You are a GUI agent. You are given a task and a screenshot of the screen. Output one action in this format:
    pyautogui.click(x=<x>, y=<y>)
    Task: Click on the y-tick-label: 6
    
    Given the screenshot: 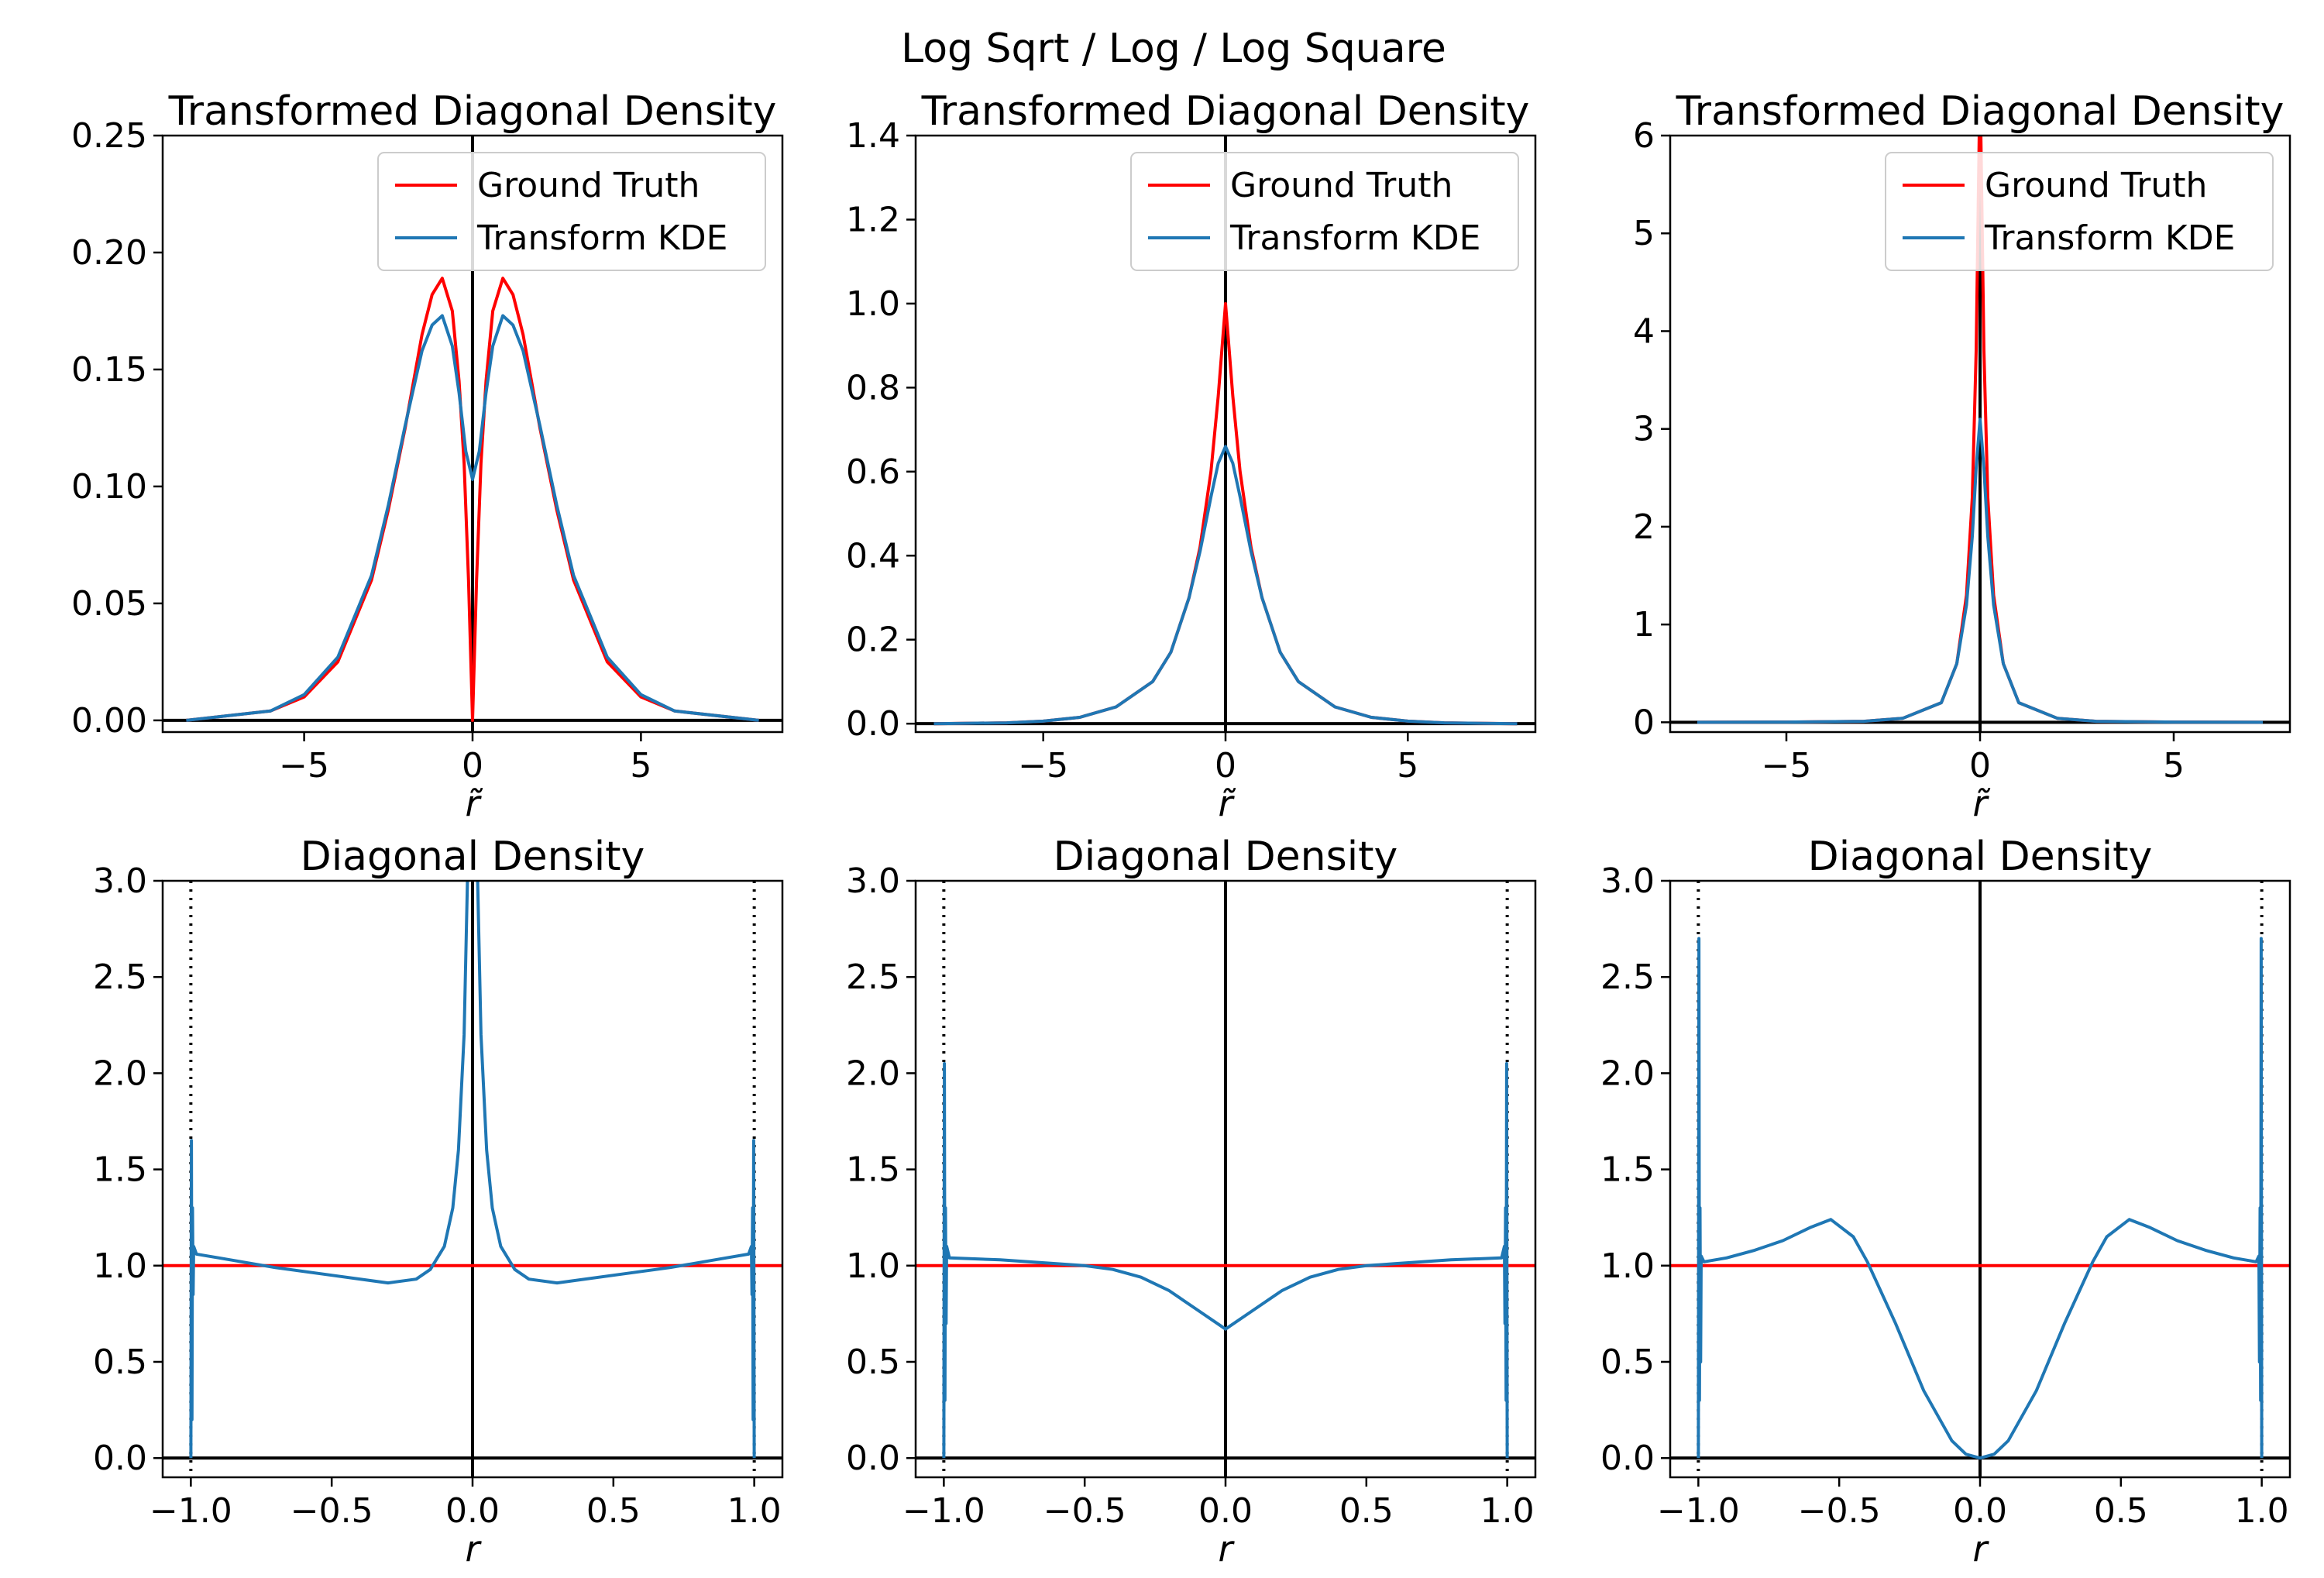 What is the action you would take?
    pyautogui.click(x=1644, y=136)
    